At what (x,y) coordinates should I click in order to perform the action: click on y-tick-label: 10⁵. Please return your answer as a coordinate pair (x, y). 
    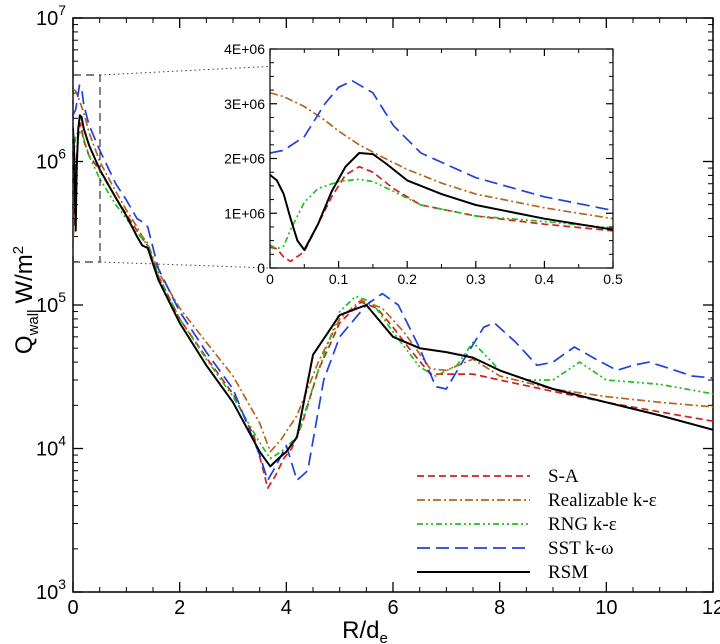
    Looking at the image, I should click on (51, 303).